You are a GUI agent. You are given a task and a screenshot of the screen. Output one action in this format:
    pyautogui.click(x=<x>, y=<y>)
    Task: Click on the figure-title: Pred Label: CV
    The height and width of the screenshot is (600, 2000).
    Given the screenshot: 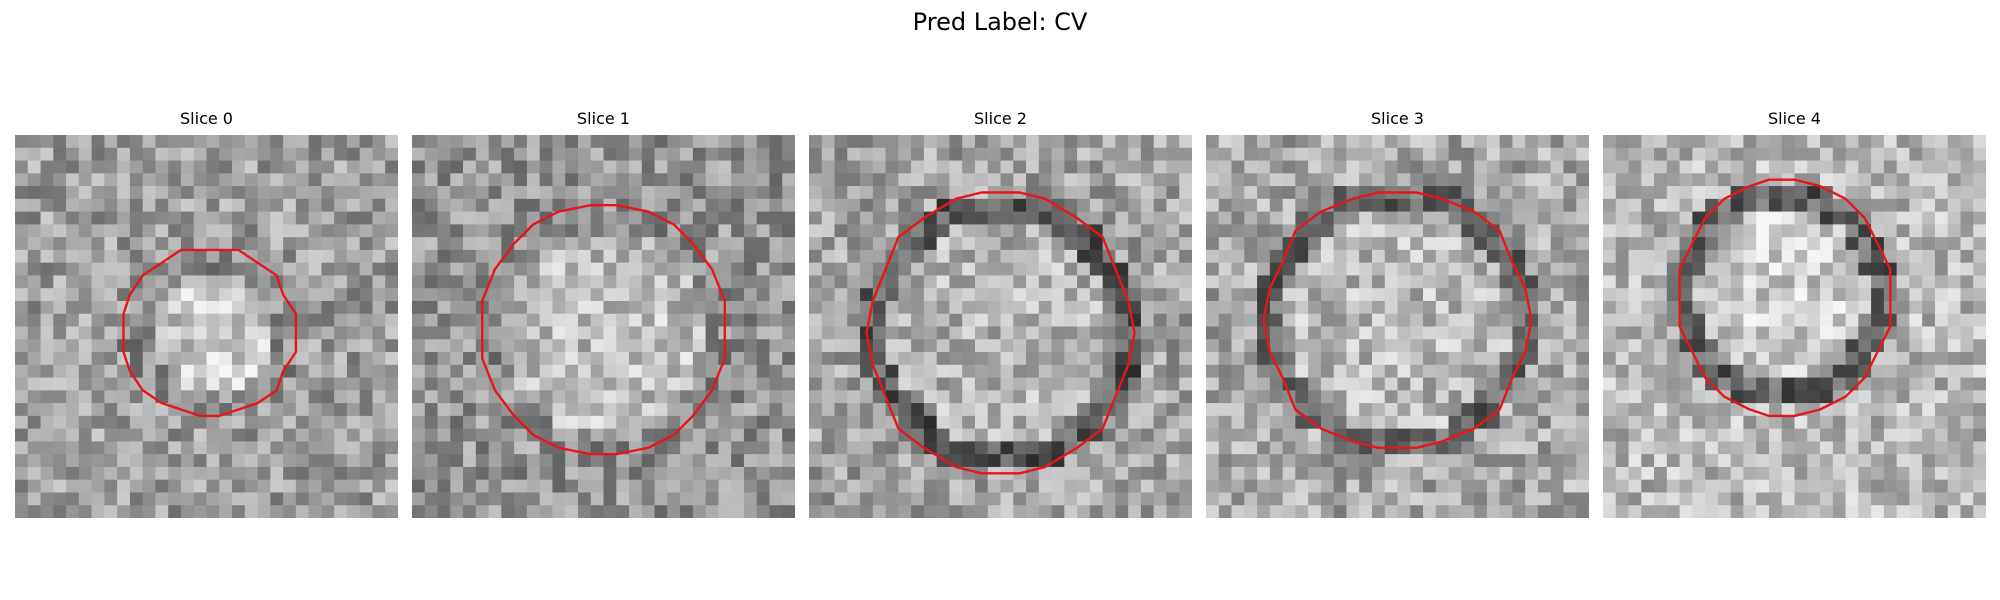 What is the action you would take?
    pyautogui.click(x=1000, y=22)
    